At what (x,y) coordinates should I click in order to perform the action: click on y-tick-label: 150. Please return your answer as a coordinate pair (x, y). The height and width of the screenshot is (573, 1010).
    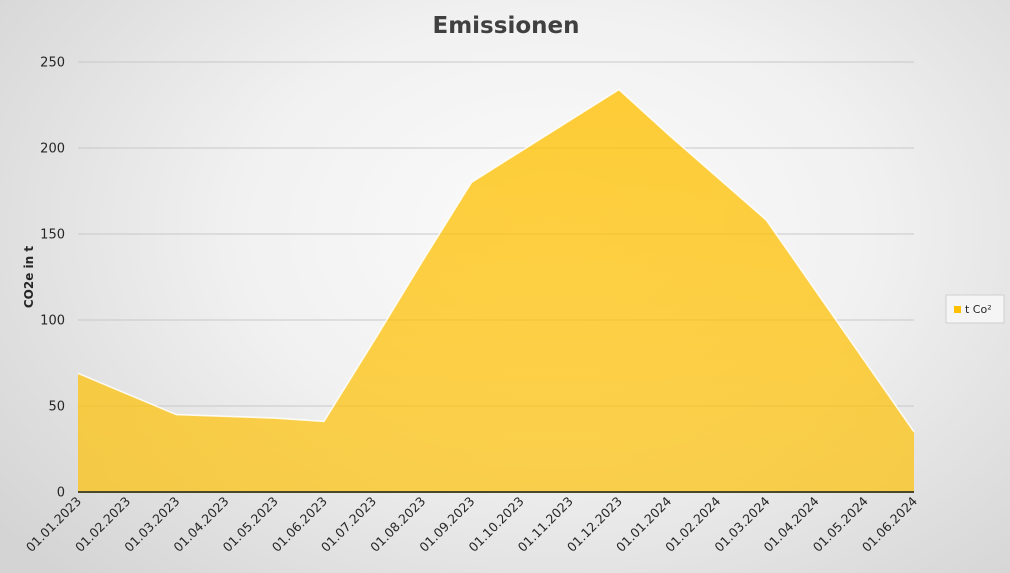
    Looking at the image, I should click on (52, 235).